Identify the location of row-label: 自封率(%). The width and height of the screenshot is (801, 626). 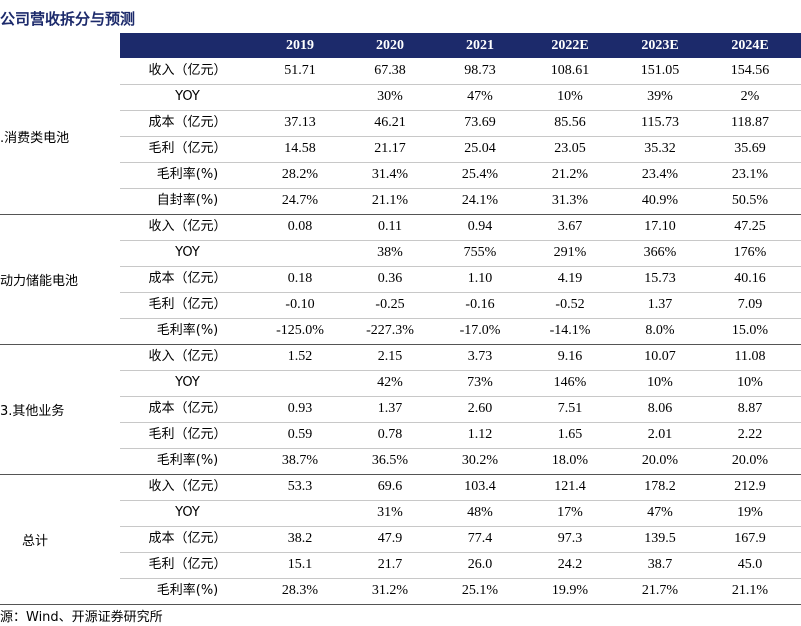
(187, 200).